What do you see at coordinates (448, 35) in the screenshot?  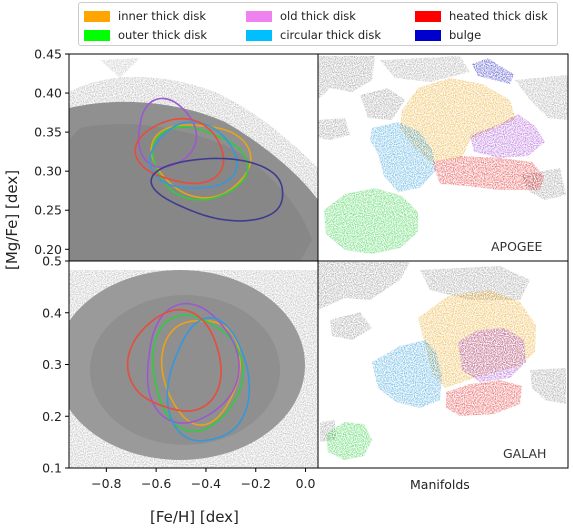 I see `legend-item-bulge: bulge` at bounding box center [448, 35].